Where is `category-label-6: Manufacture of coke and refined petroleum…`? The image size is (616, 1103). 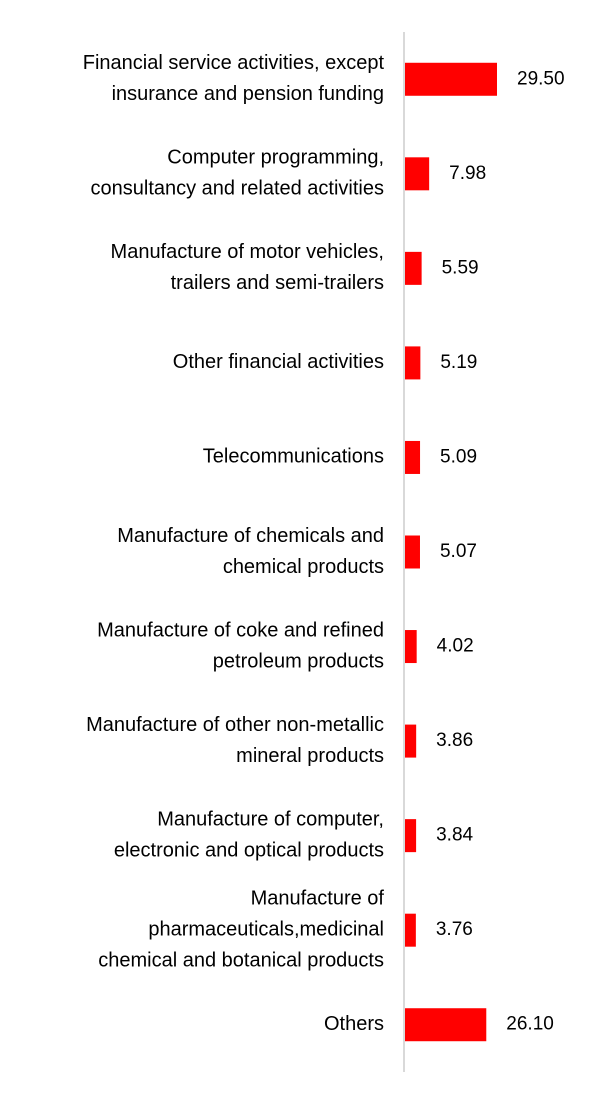
category-label-6: Manufacture of coke and refined petroleum… is located at coordinates (240, 645).